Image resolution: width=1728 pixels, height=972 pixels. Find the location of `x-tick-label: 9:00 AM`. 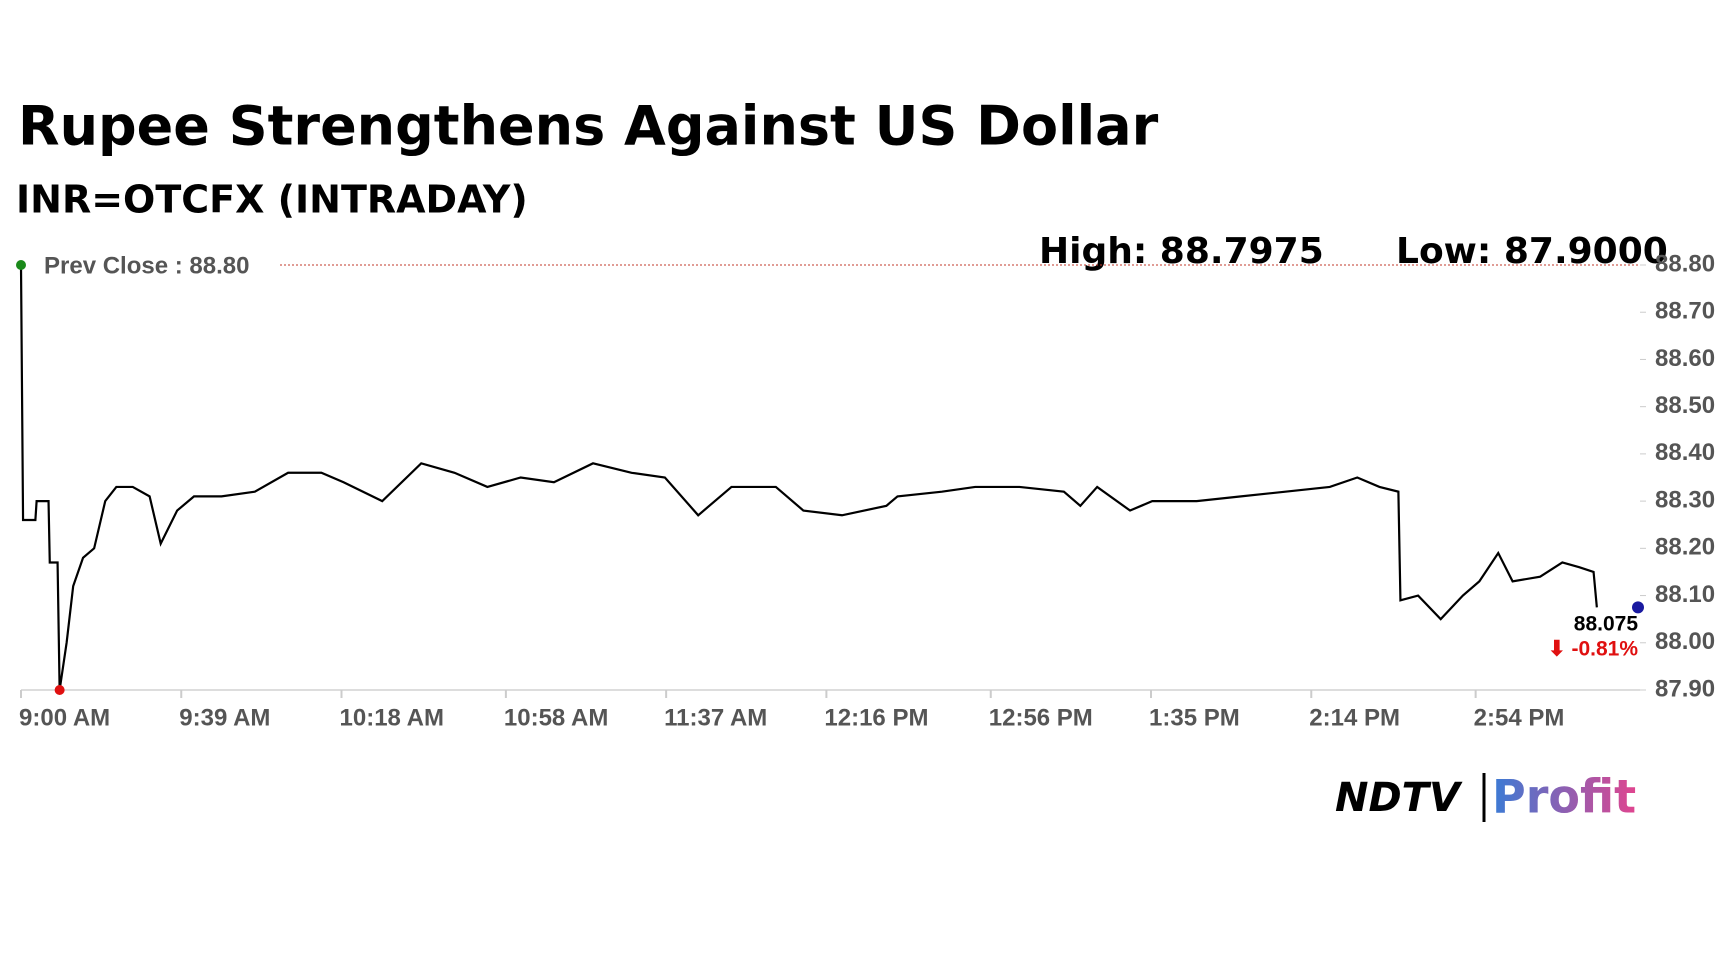

x-tick-label: 9:00 AM is located at coordinates (64, 717).